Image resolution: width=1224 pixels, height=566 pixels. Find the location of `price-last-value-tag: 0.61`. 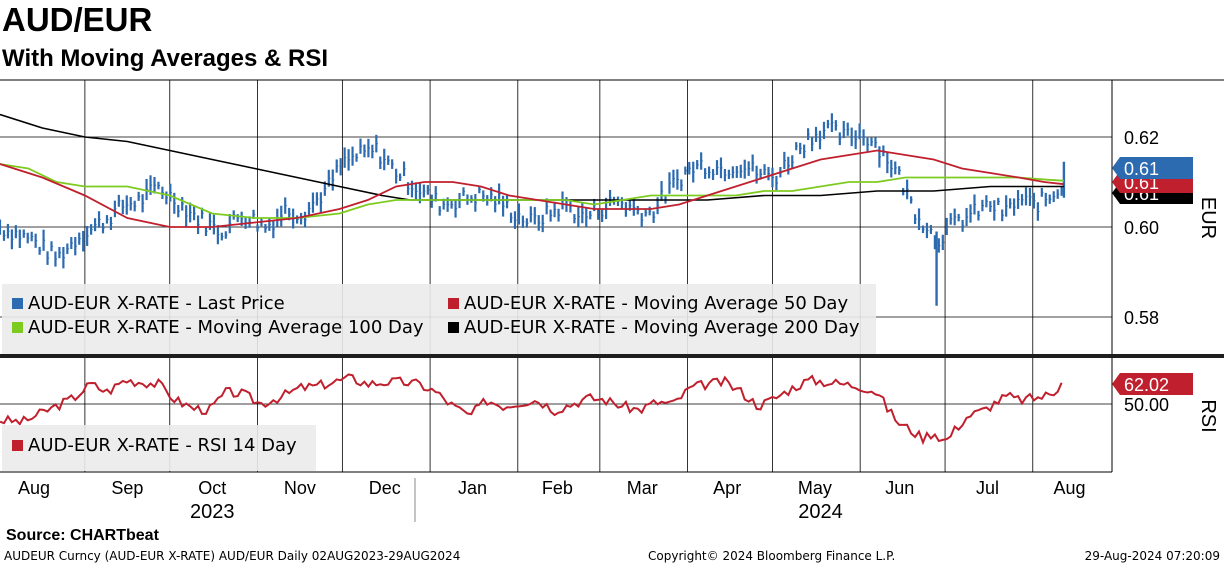

price-last-value-tag: 0.61 is located at coordinates (1152, 168).